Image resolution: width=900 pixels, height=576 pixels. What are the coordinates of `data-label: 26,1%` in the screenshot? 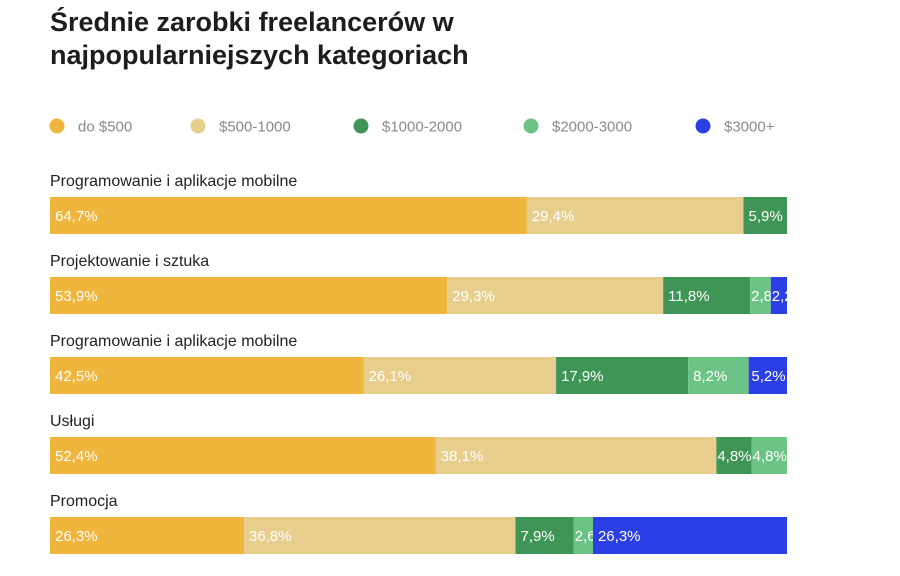 It's located at (390, 376).